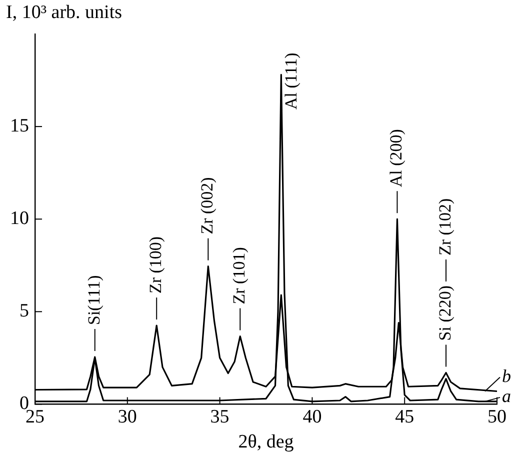 This screenshot has width=525, height=453. What do you see at coordinates (239, 275) in the screenshot?
I see `annotation: Zr (101)` at bounding box center [239, 275].